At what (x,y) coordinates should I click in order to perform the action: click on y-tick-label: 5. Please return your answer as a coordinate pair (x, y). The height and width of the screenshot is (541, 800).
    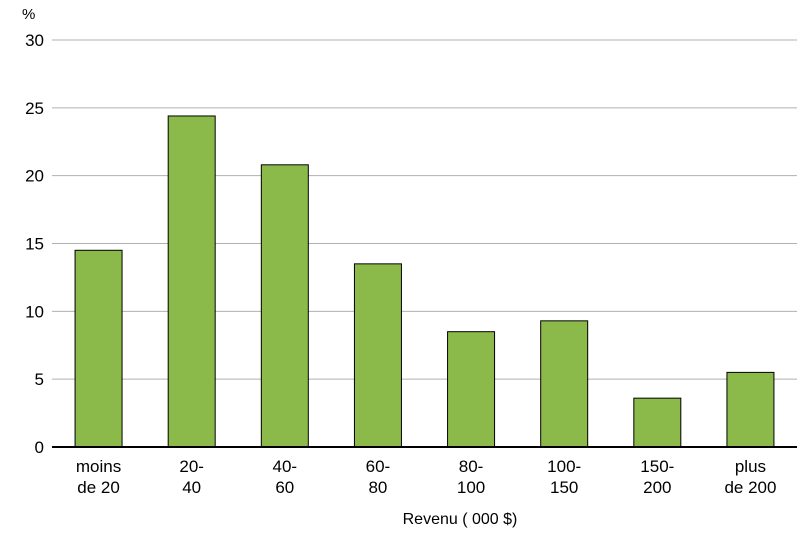
    Looking at the image, I should click on (39, 379).